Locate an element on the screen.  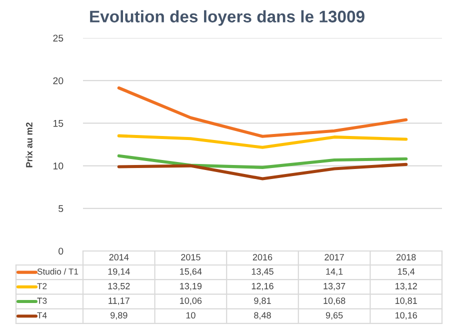
data-label: 10,16 is located at coordinates (406, 316).